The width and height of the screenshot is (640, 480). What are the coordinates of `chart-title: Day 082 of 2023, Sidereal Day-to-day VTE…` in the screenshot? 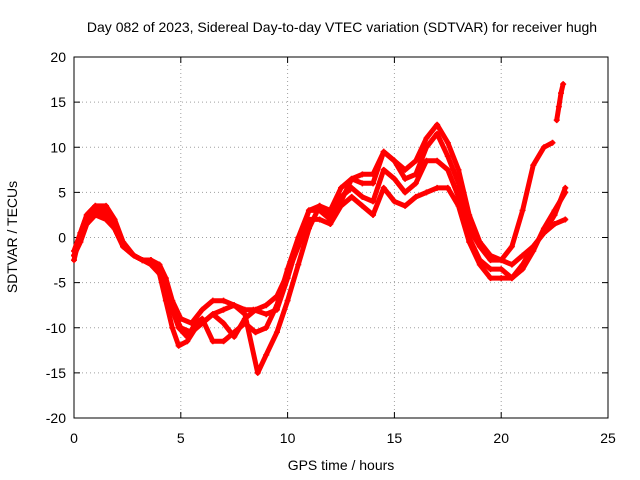 It's located at (342, 27).